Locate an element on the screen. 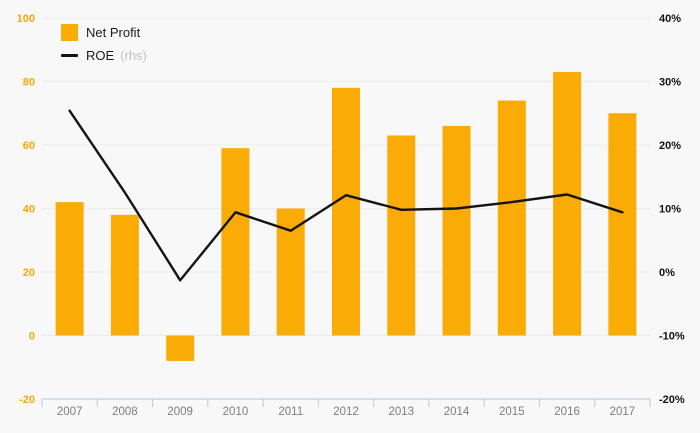  x-axis-label-2016: 2016 is located at coordinates (567, 412).